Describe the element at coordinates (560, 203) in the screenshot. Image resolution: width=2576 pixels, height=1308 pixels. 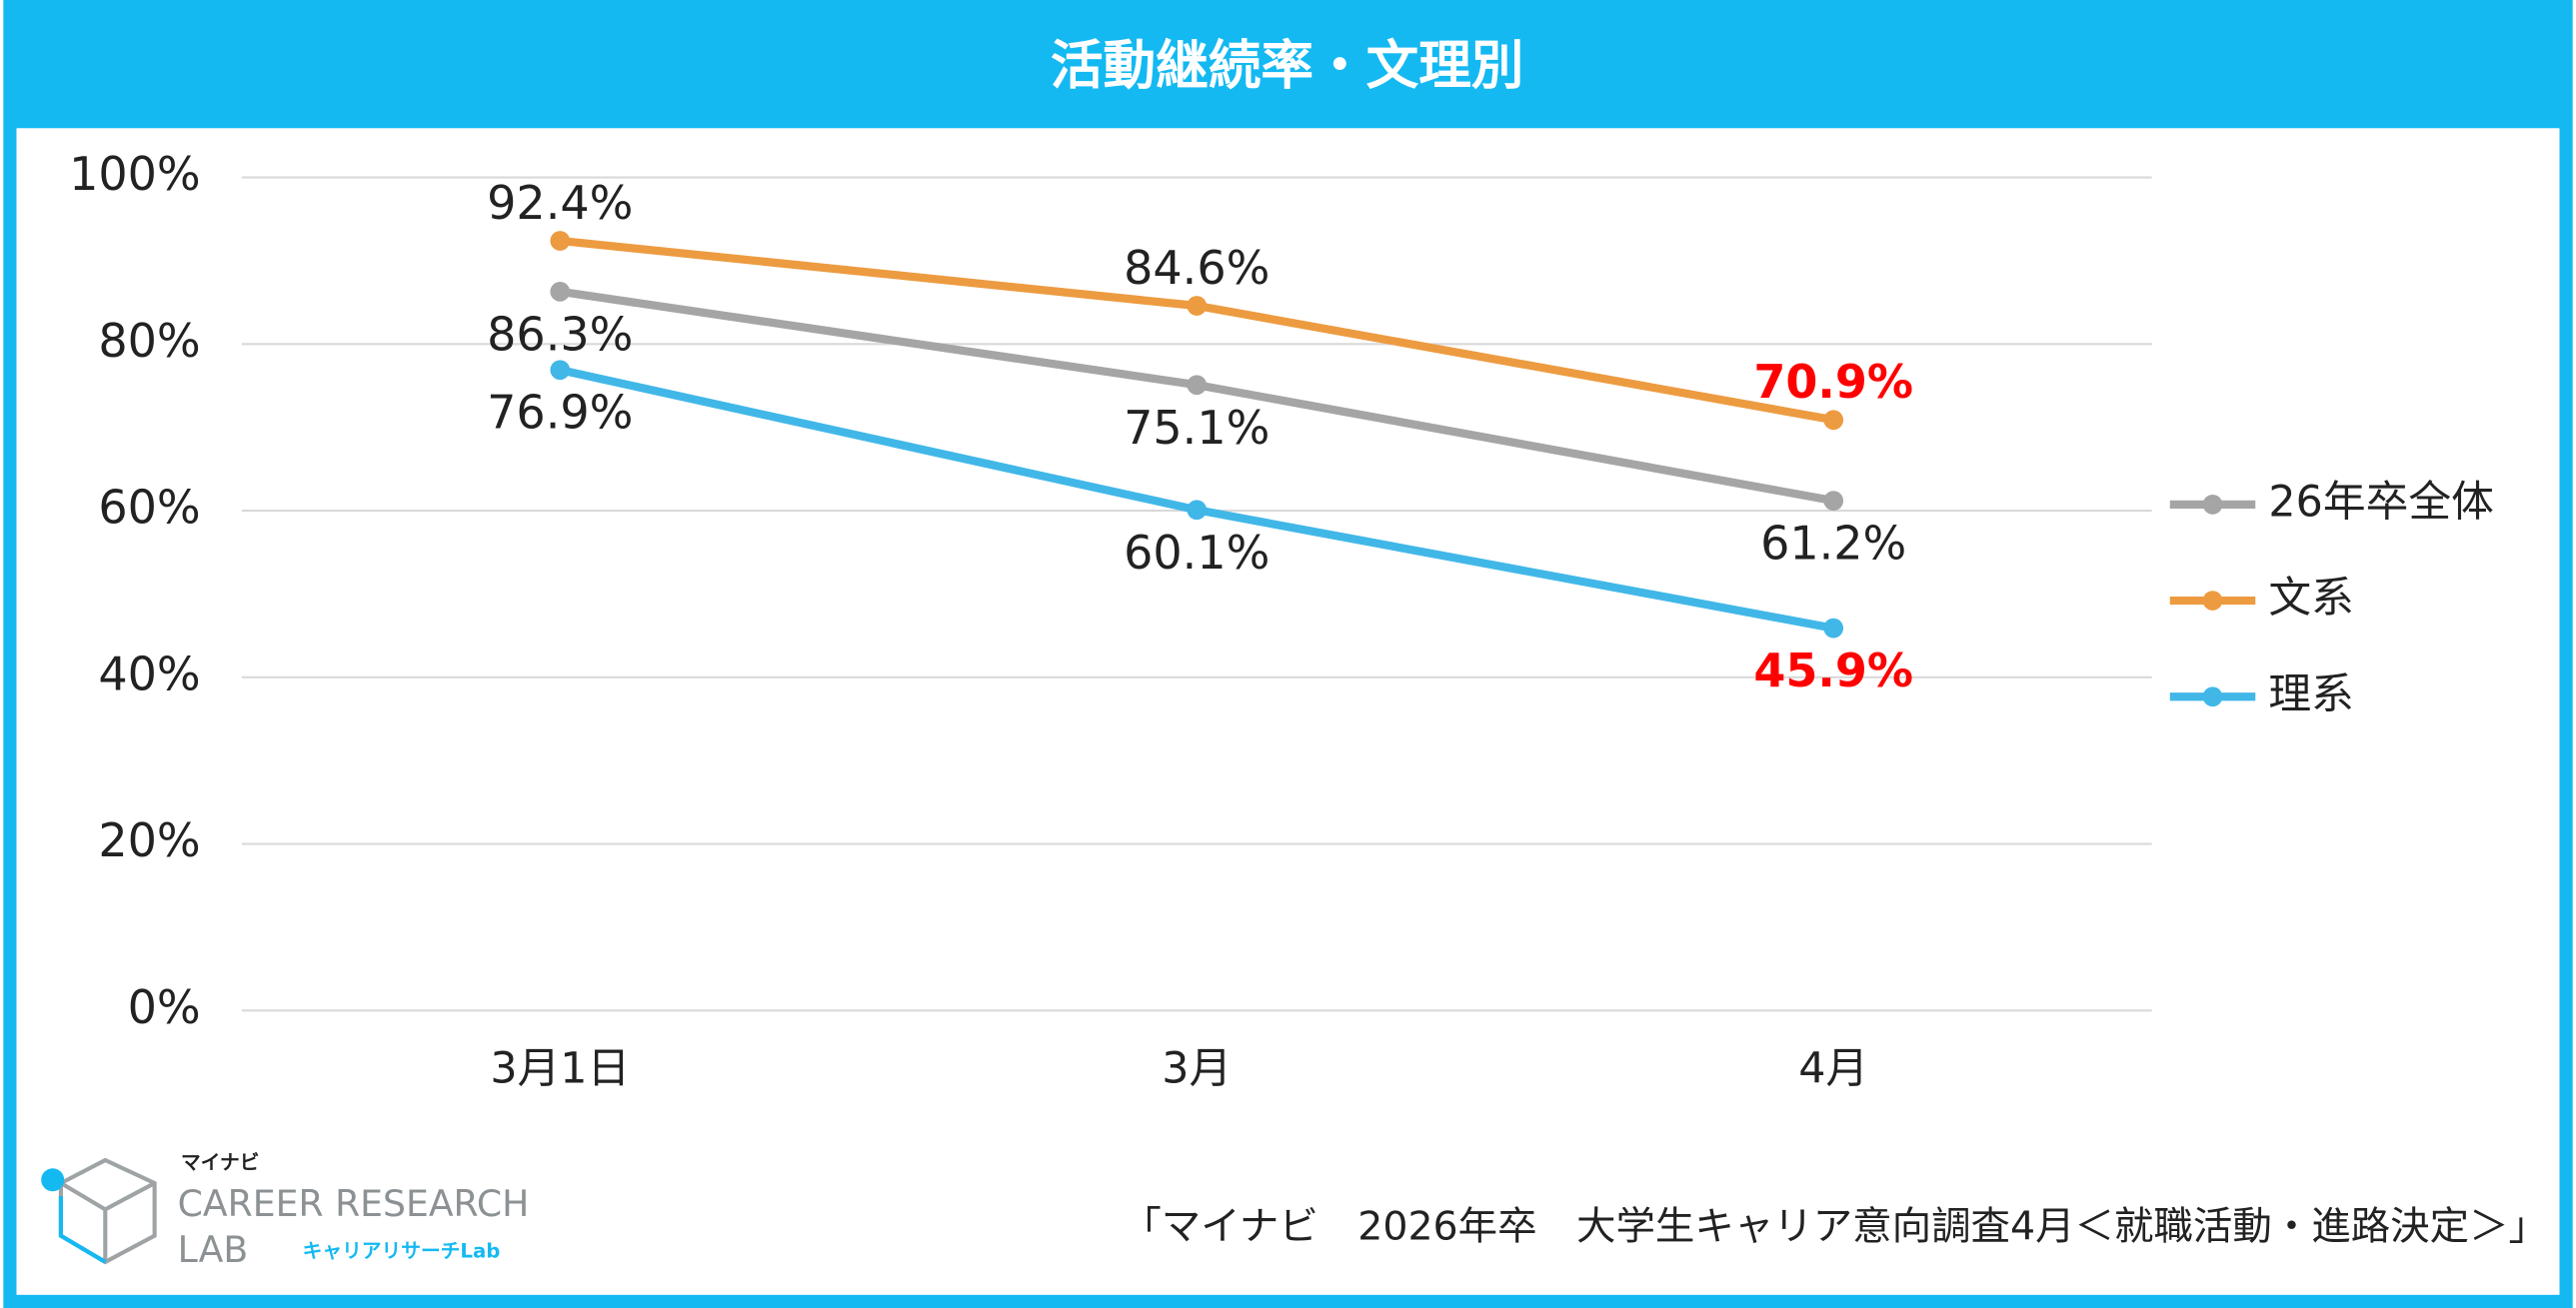
I see `data-label: 92.4%` at that location.